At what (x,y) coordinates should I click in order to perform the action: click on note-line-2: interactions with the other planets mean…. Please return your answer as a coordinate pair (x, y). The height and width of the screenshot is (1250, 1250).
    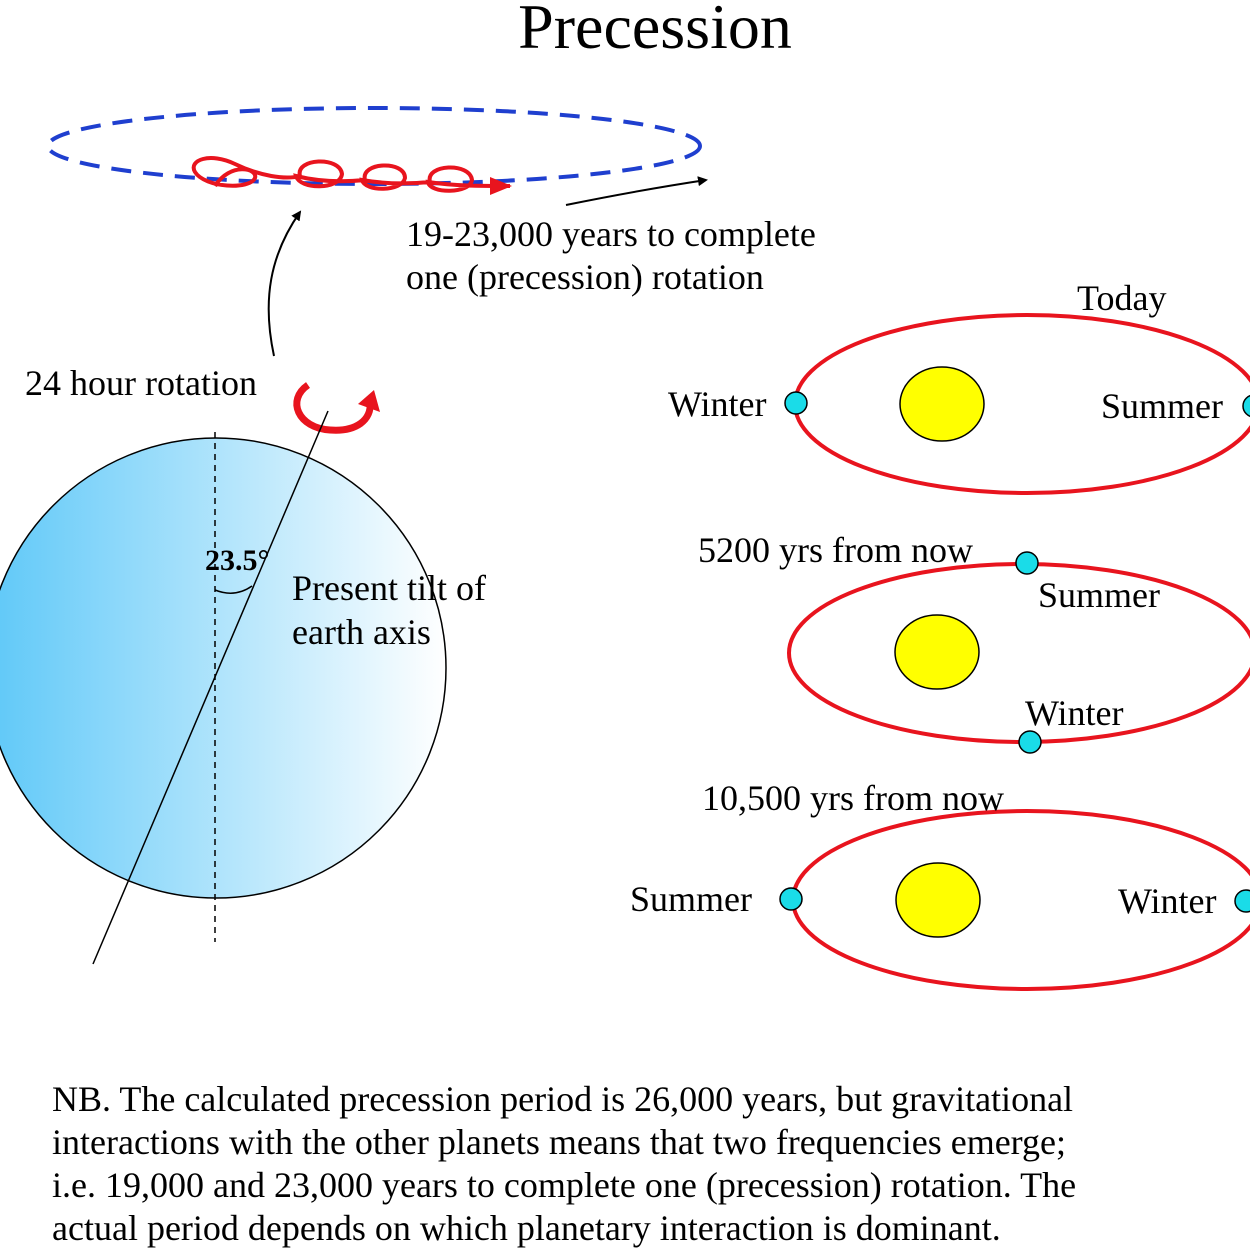
    Looking at the image, I should click on (559, 1142).